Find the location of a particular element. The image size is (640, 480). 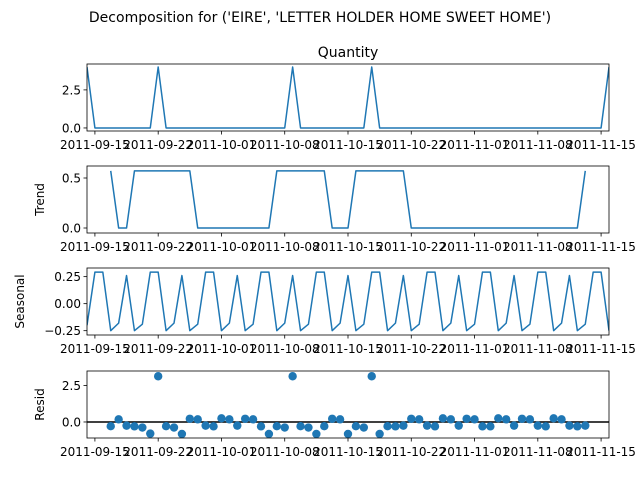

y-tick-label: 0.0 is located at coordinates (71, 422).